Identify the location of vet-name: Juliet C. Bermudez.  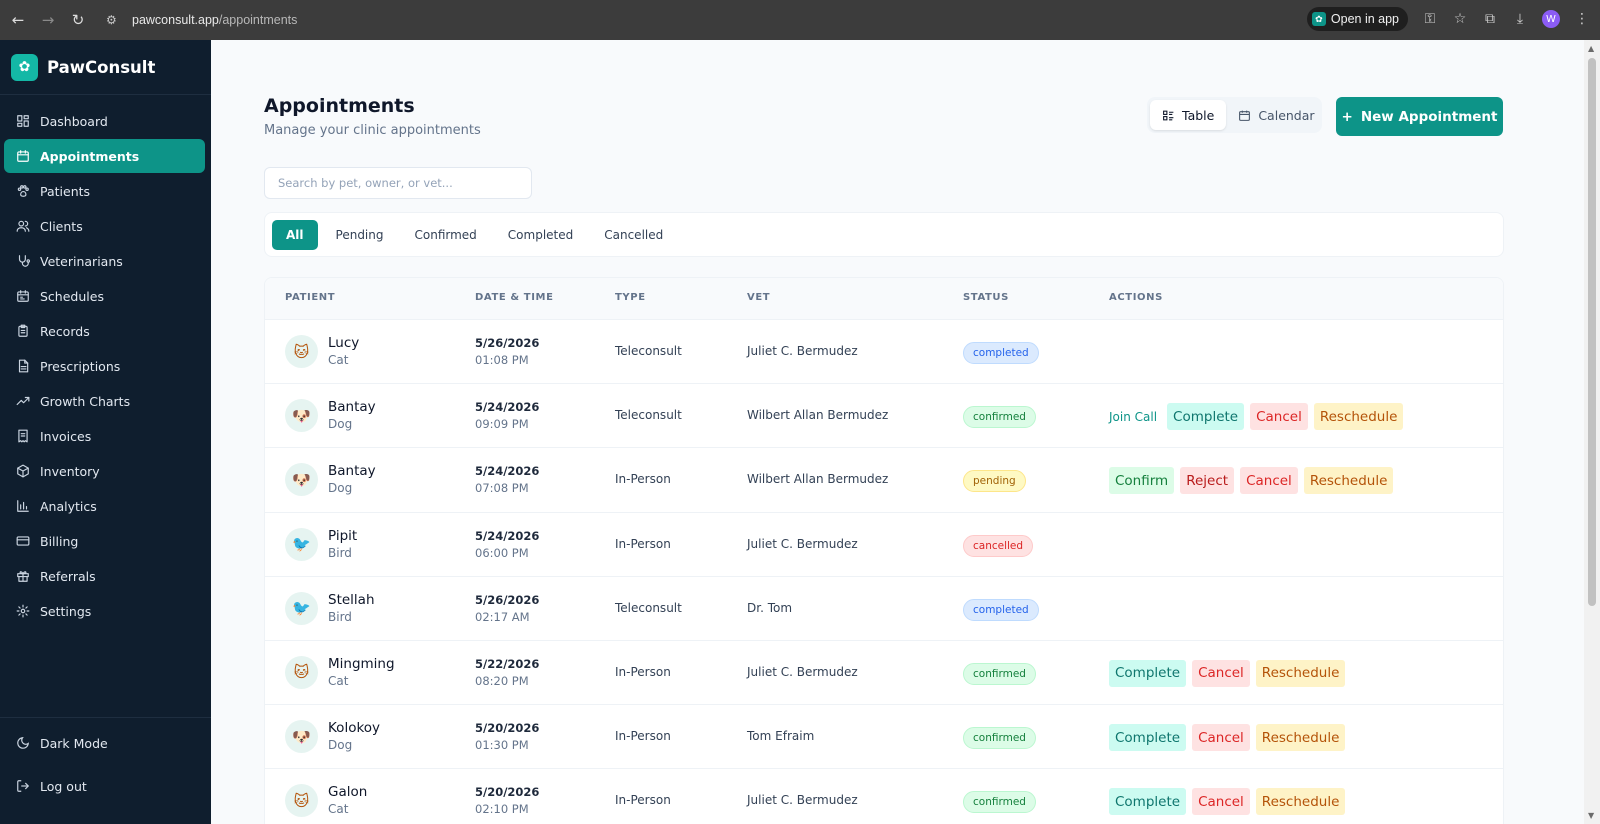
(802, 671).